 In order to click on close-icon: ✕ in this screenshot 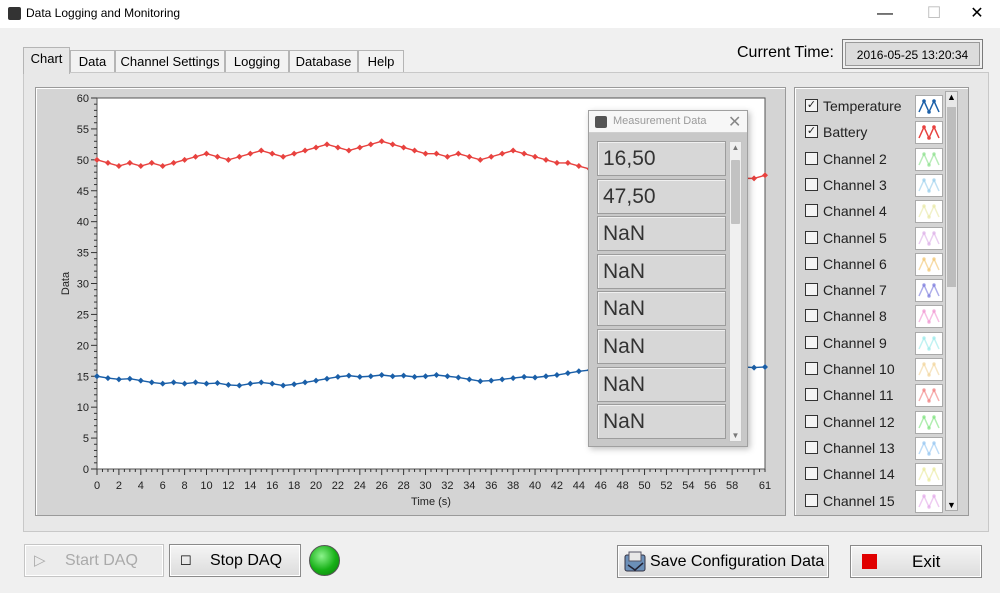, I will do `click(735, 122)`.